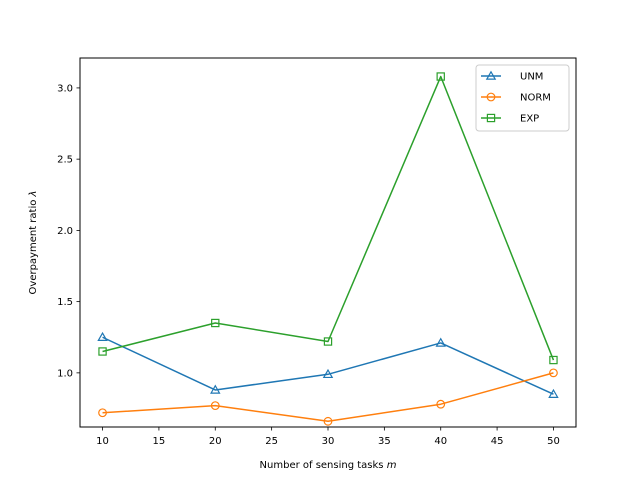 This screenshot has width=640, height=480. I want to click on y-tick-label: 1.5, so click(65, 302).